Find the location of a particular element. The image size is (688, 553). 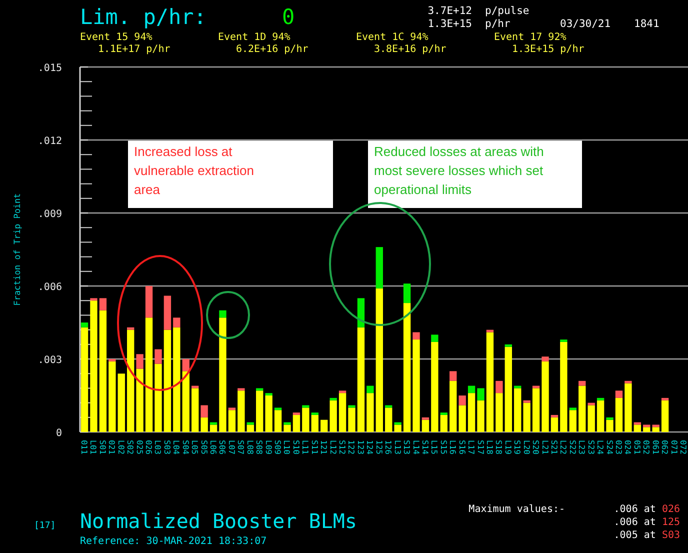

x-tick-label: L23 is located at coordinates (581, 447).